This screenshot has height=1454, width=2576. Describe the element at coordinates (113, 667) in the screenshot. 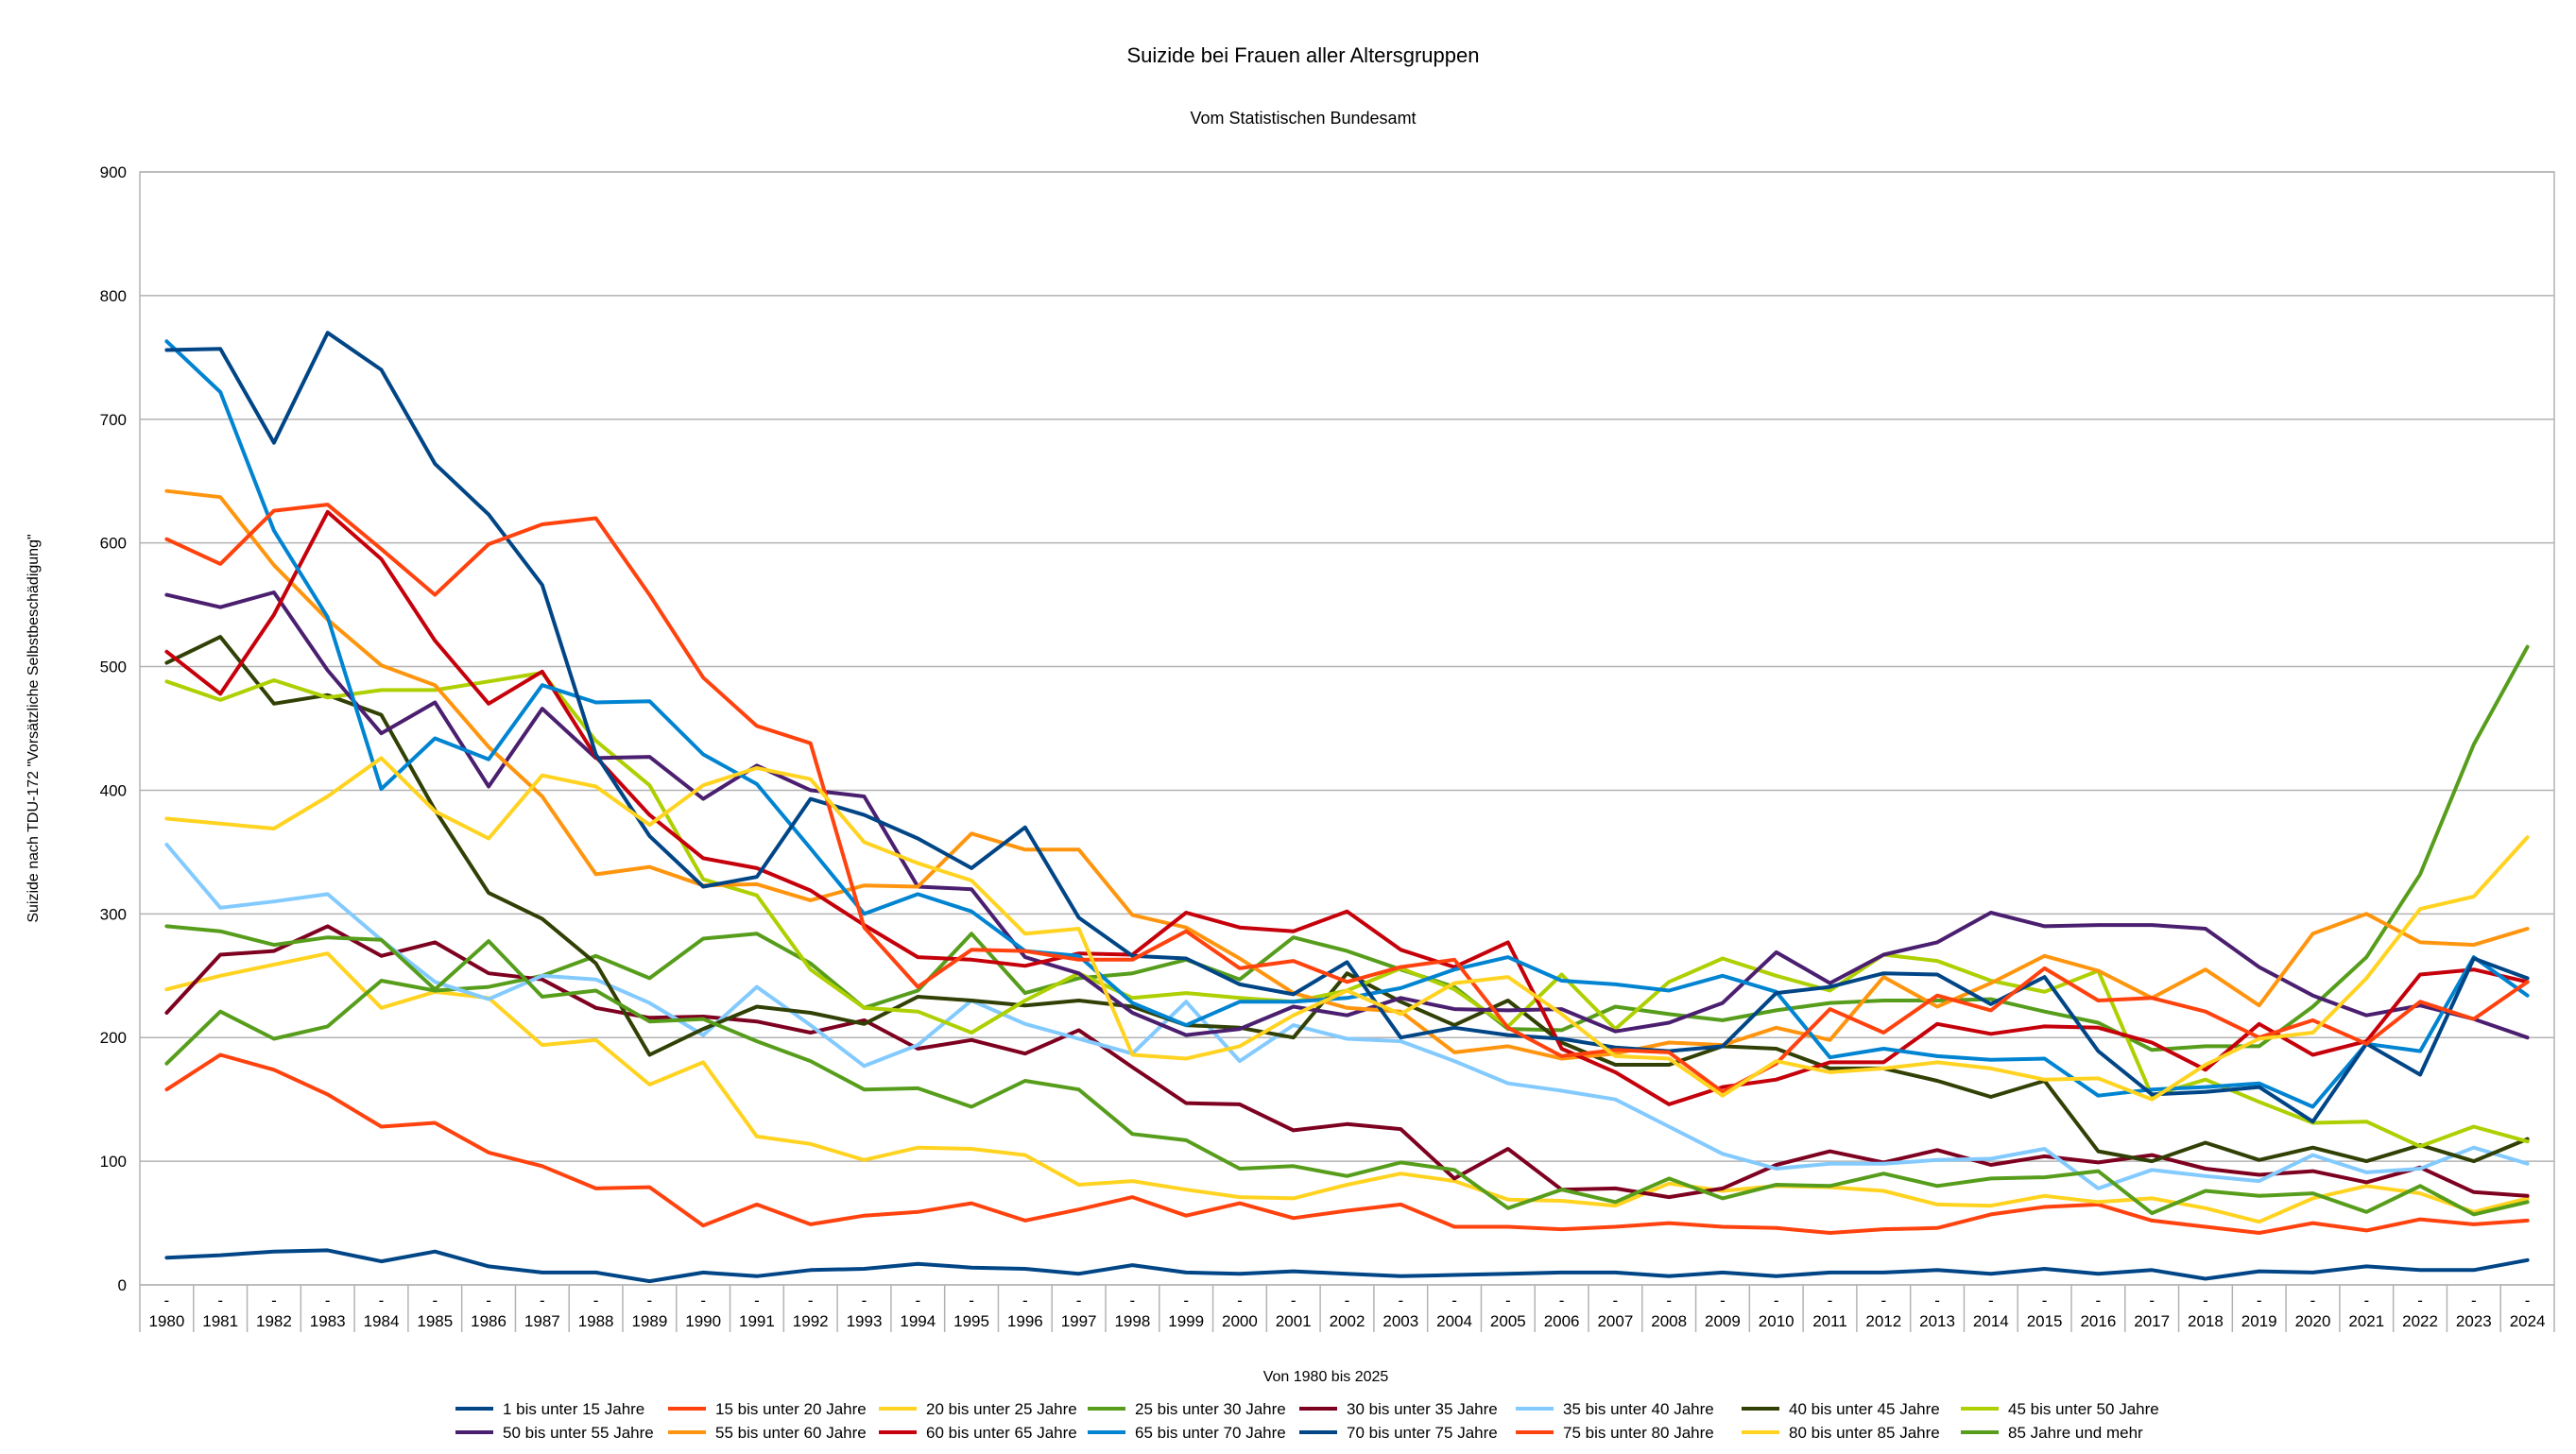

I see `y-tick-label: 500` at that location.